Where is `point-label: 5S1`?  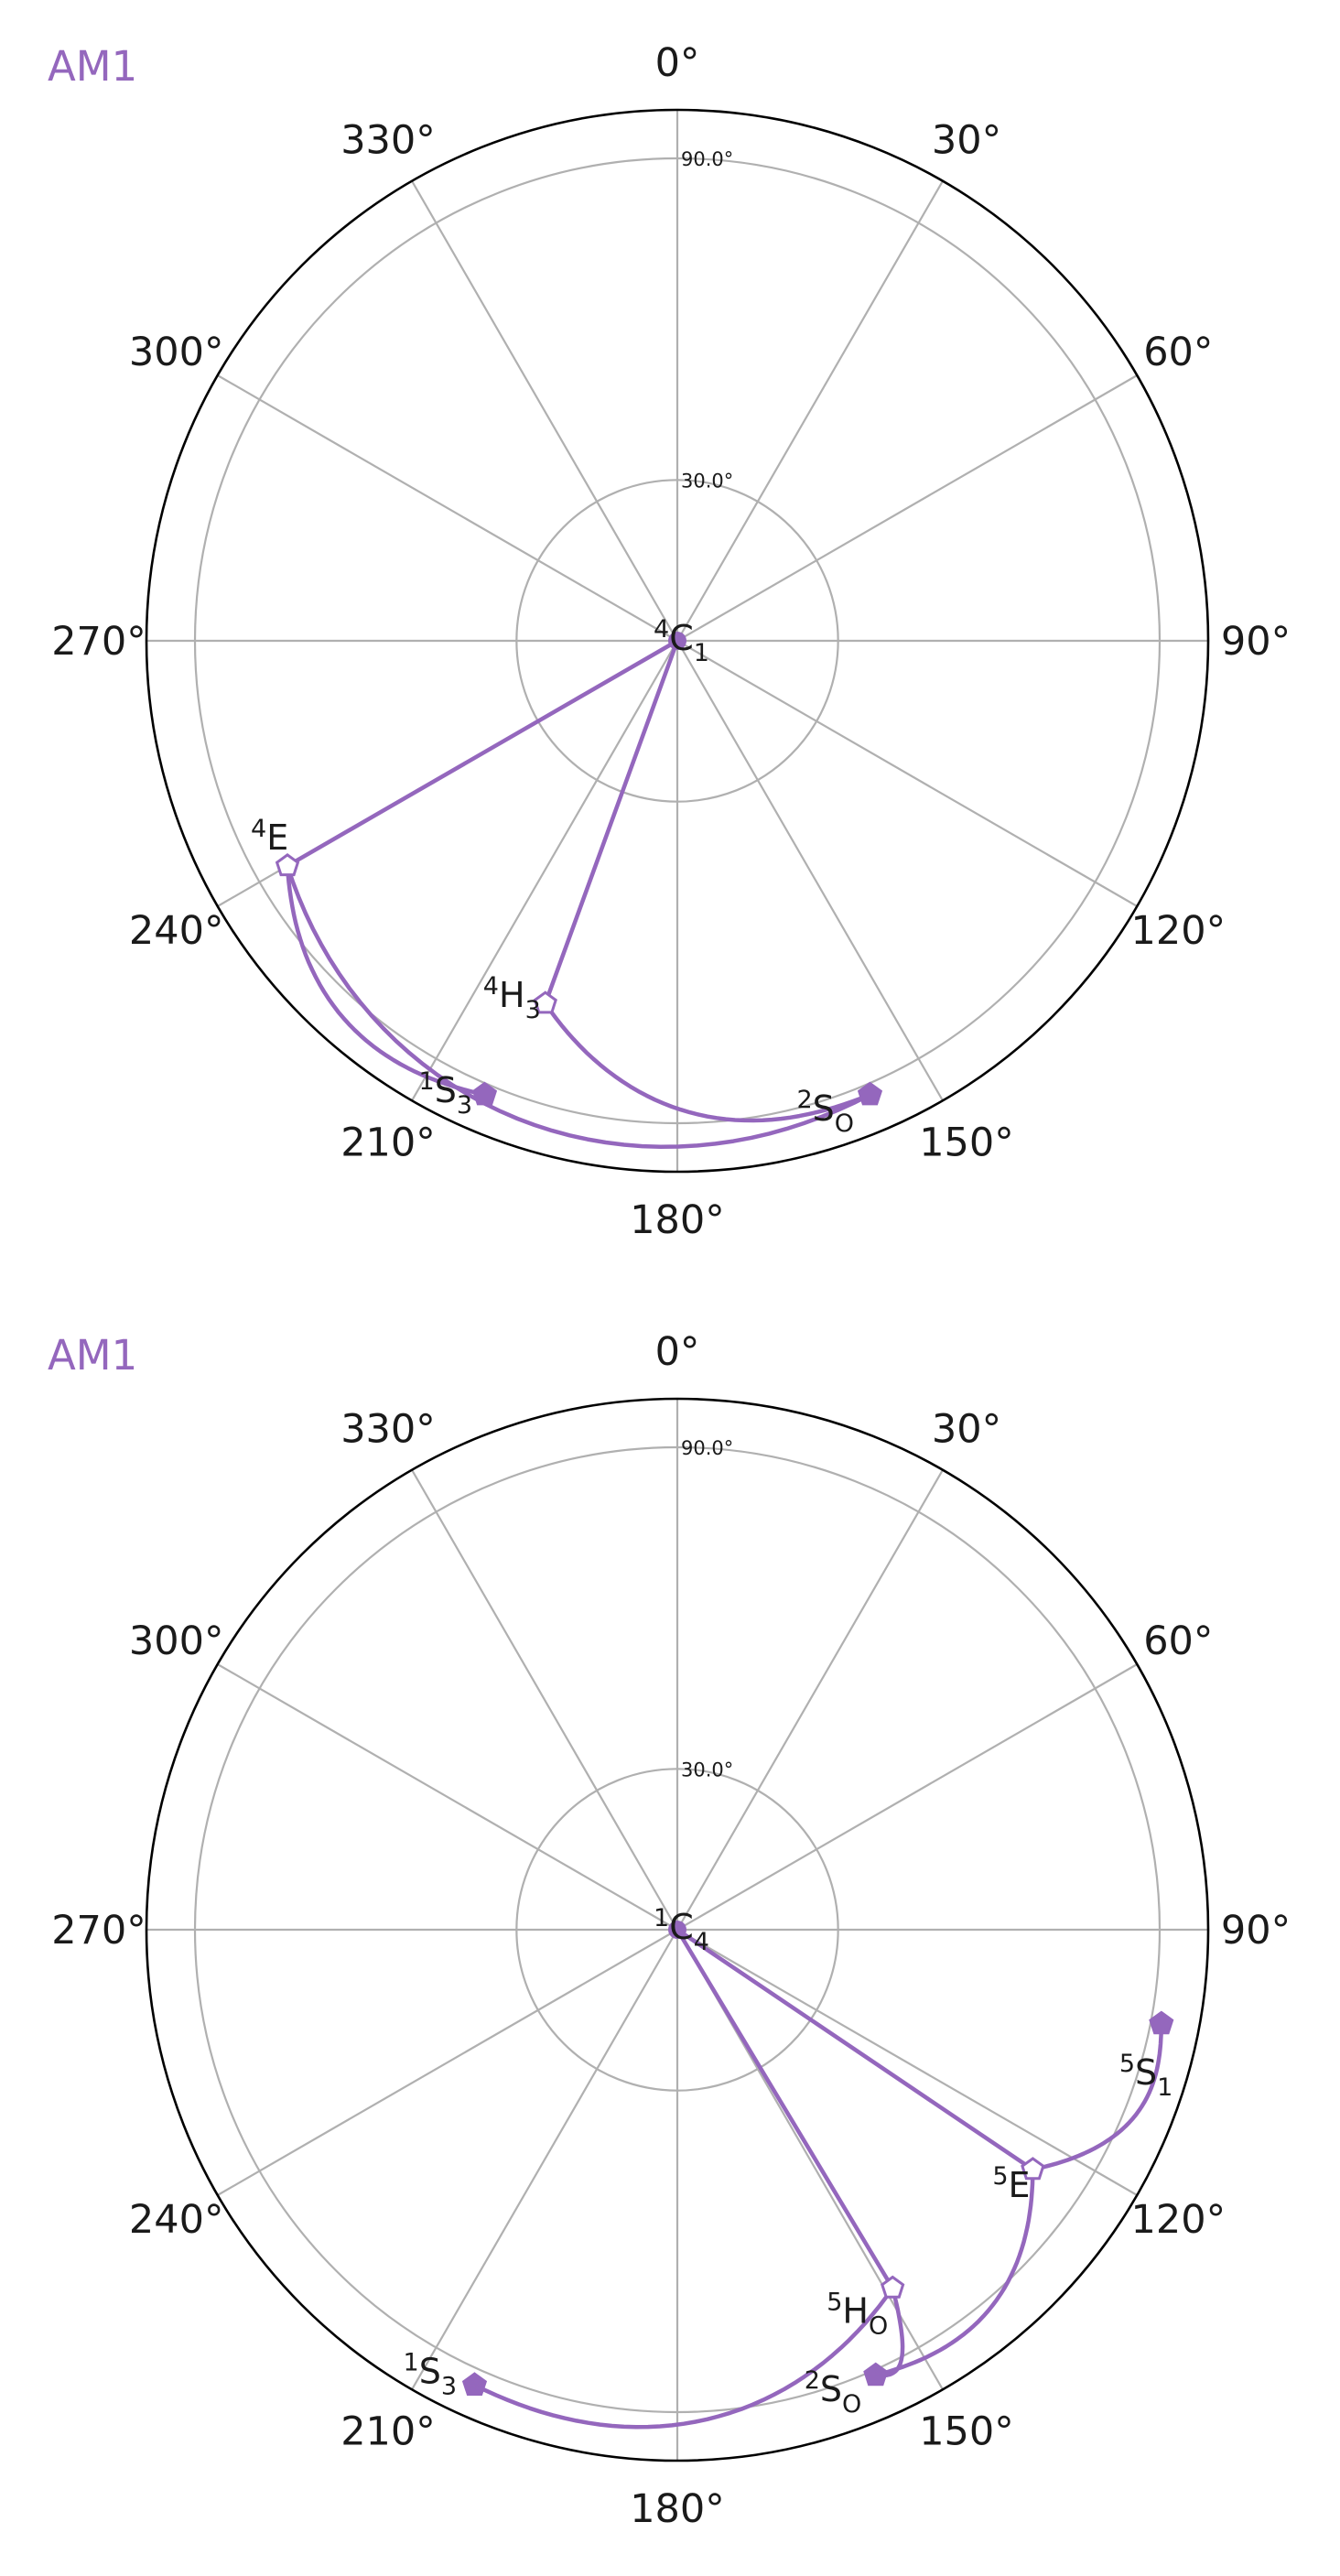
point-label: 5S1 is located at coordinates (1146, 2076).